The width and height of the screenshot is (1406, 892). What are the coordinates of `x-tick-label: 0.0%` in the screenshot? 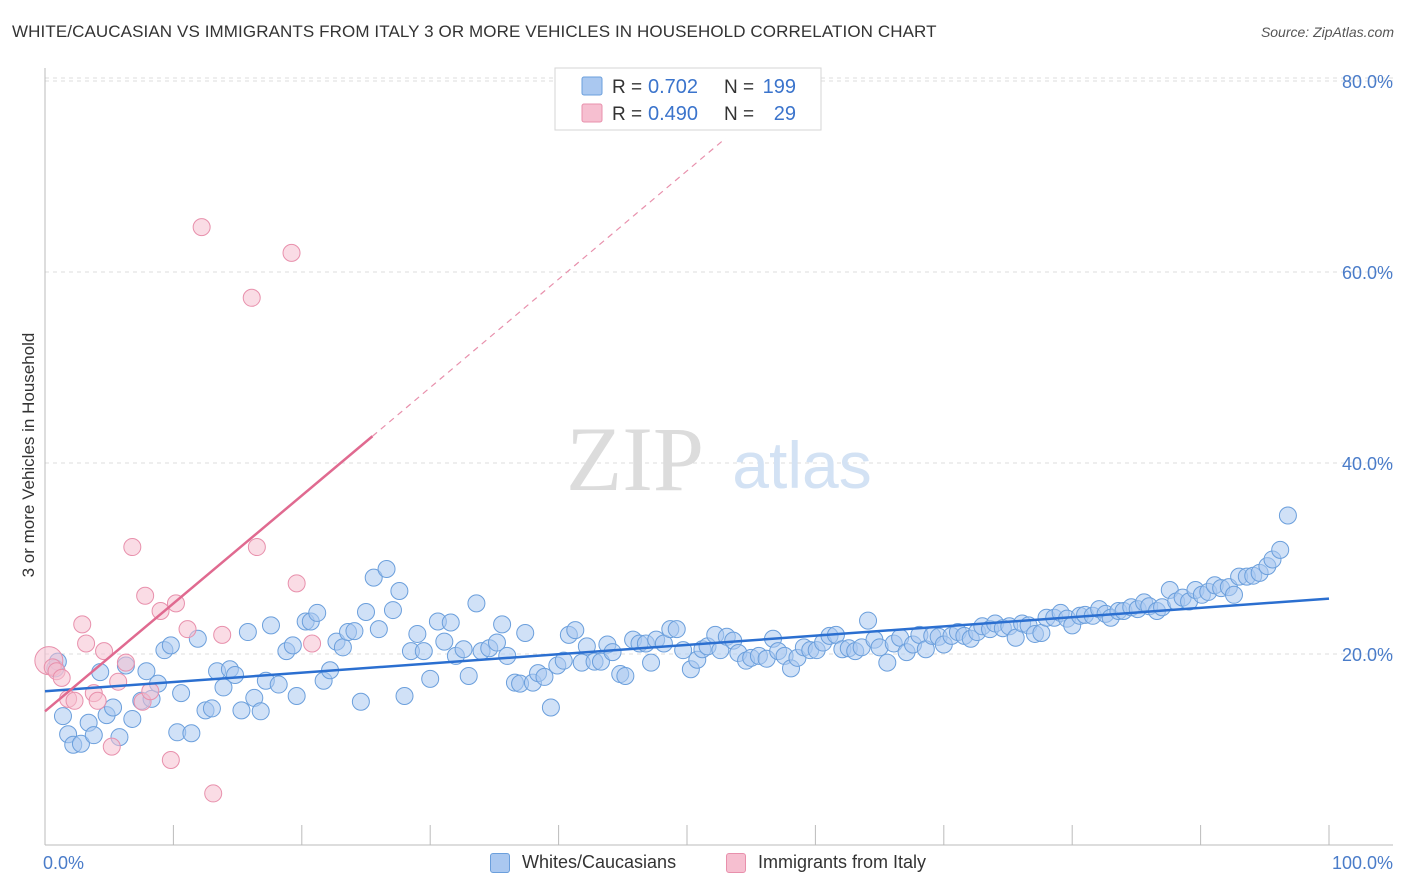 It's located at (63, 863).